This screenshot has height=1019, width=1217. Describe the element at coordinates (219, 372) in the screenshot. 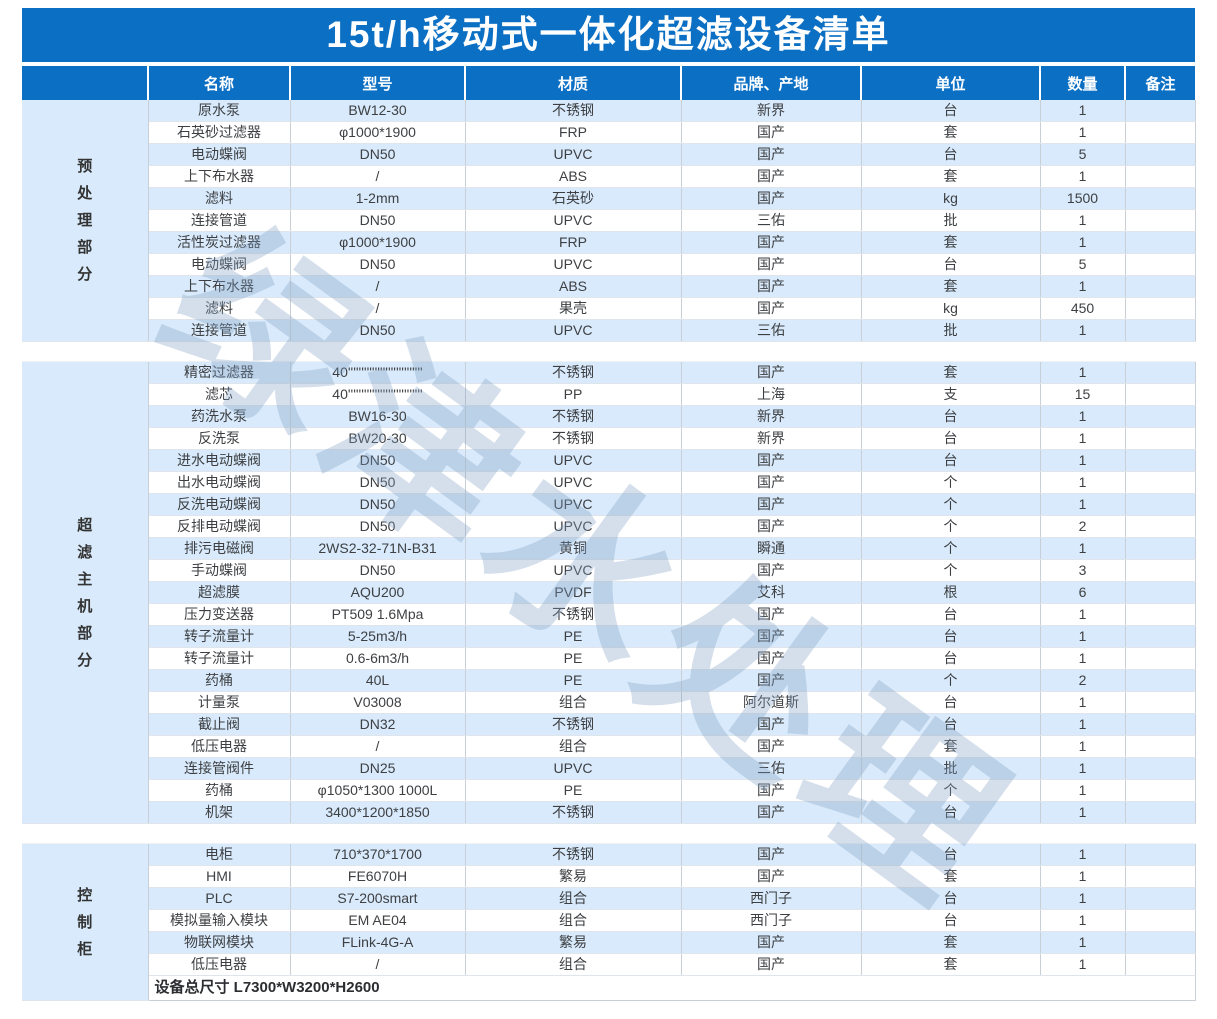

I see `cell-name: 精密过滤器` at that location.